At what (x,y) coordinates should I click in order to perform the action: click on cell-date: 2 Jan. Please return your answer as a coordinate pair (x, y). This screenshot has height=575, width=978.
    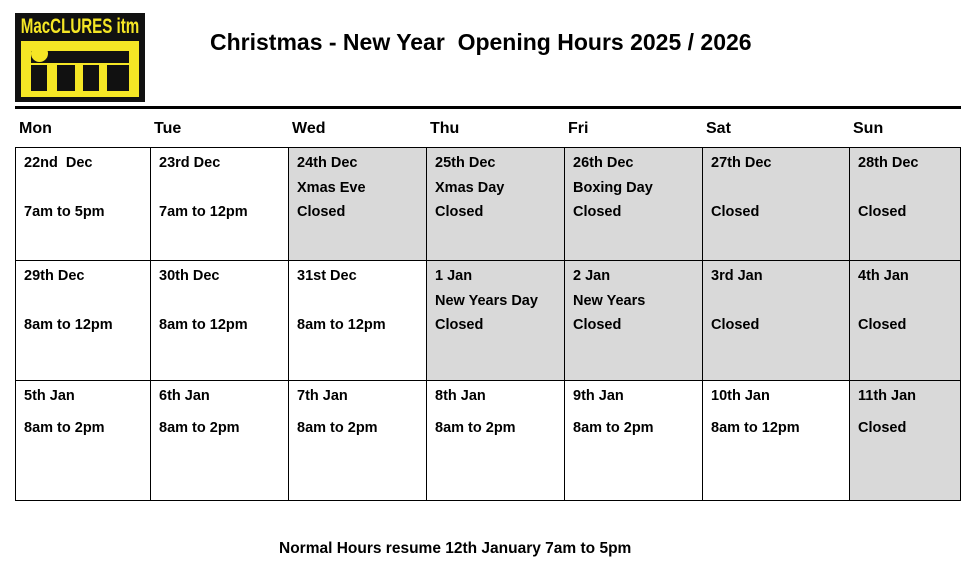
    Looking at the image, I should click on (592, 276).